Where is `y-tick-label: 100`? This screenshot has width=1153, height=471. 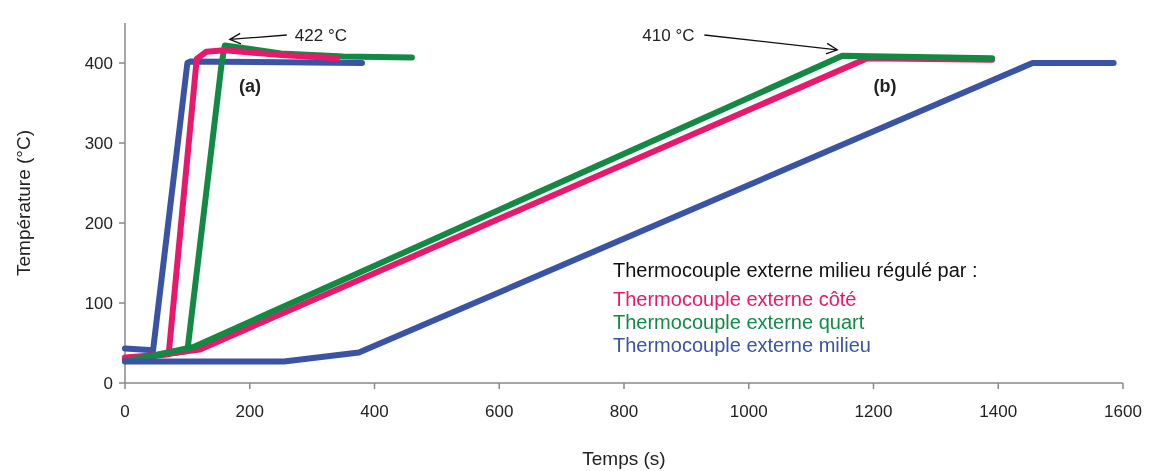 y-tick-label: 100 is located at coordinates (98, 303).